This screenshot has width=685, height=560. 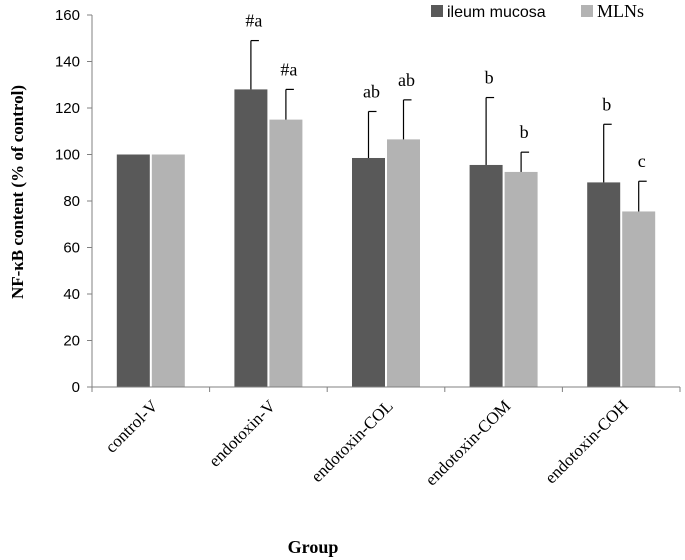 I want to click on y-tick-label: 80, so click(x=71, y=201).